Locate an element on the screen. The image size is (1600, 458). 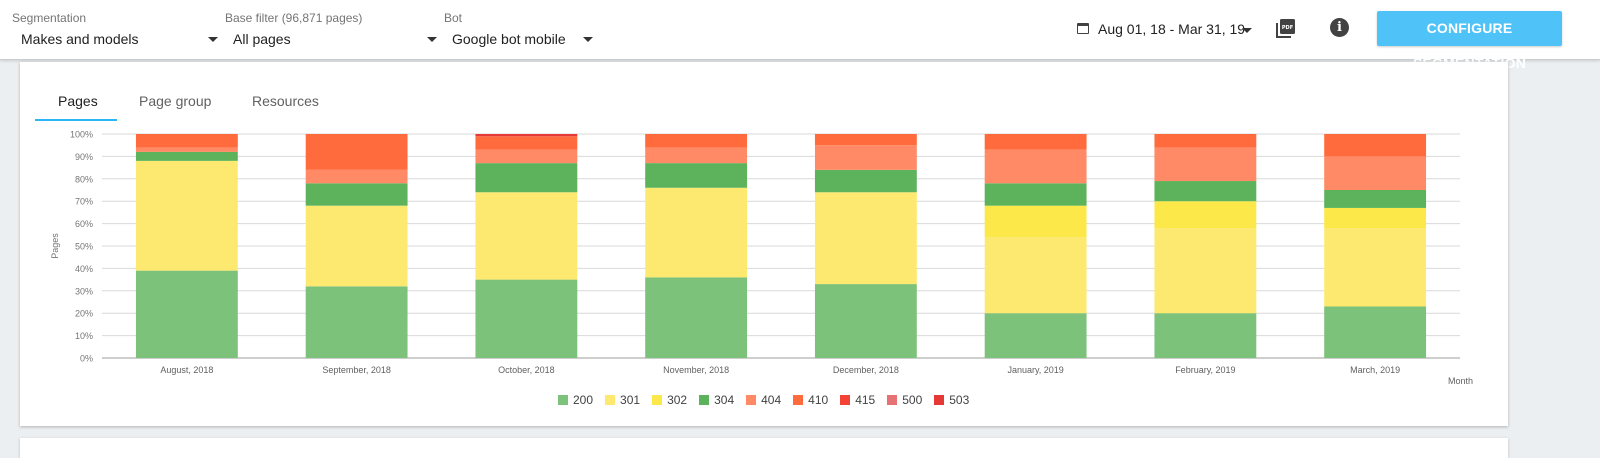
y-tick-label: 70% is located at coordinates (84, 202).